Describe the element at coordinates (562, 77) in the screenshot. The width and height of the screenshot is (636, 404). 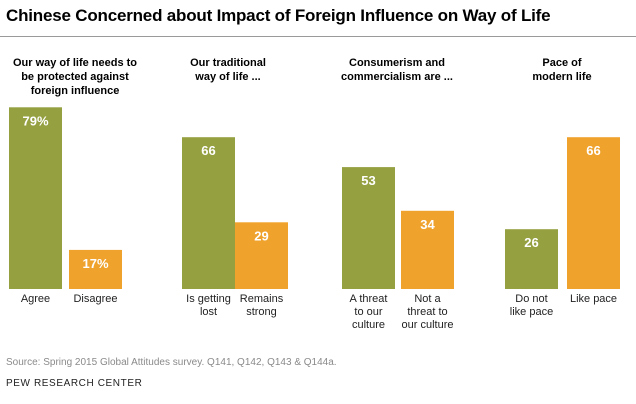
I see `panel-4-subtitle-line: modern life` at that location.